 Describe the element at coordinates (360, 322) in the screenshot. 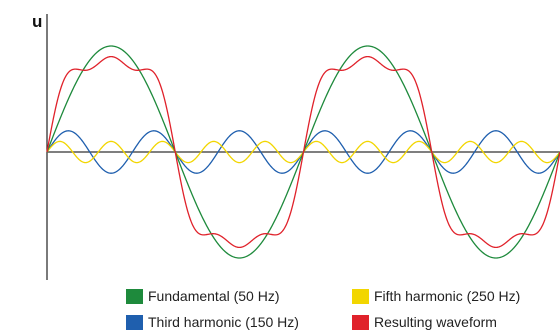

I see `legend-swatch-resulting` at that location.